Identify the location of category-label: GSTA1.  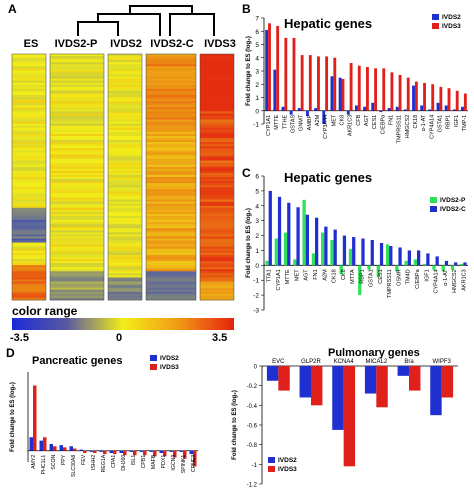
(440, 124).